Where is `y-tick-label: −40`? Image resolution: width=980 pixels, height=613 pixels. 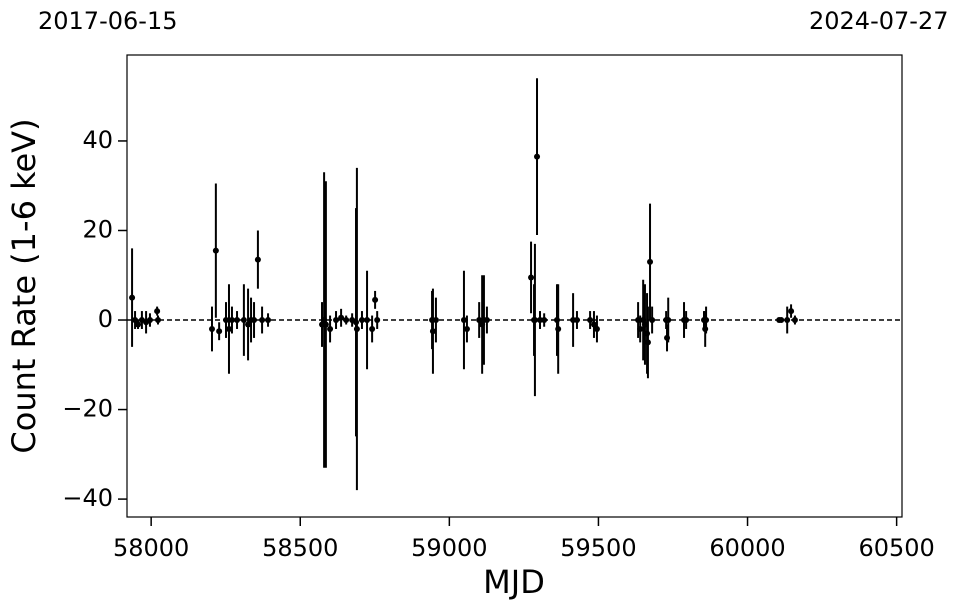 y-tick-label: −40 is located at coordinates (87, 498).